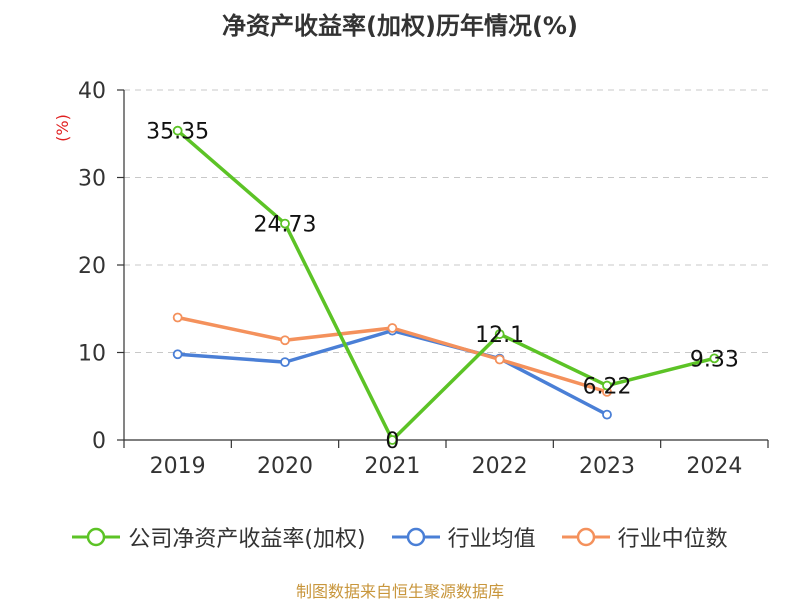 This screenshot has height=602, width=800. I want to click on y-tick-label: 0, so click(99, 441).